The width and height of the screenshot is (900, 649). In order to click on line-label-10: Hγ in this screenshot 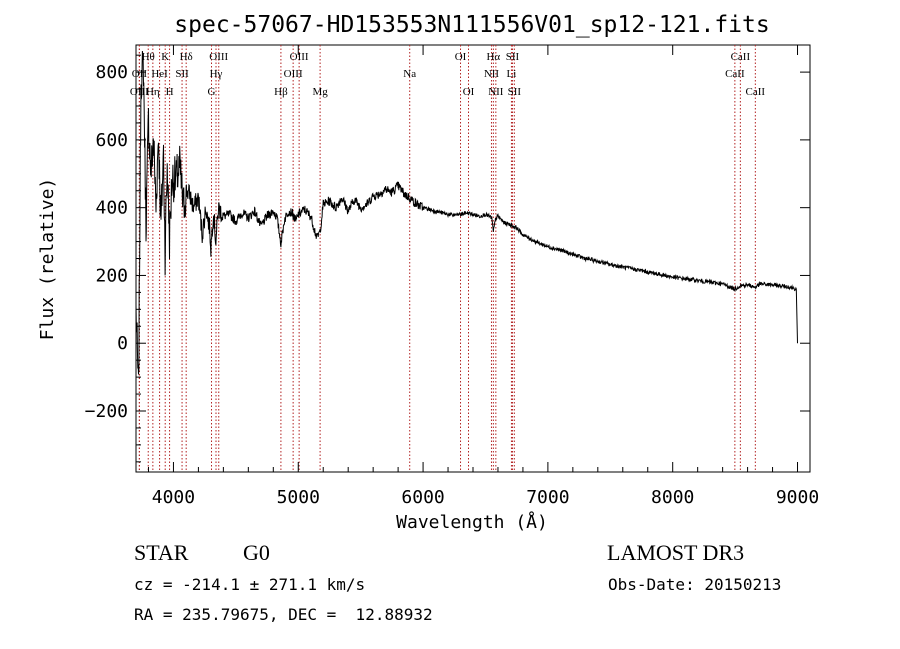, I will do `click(216, 74)`.